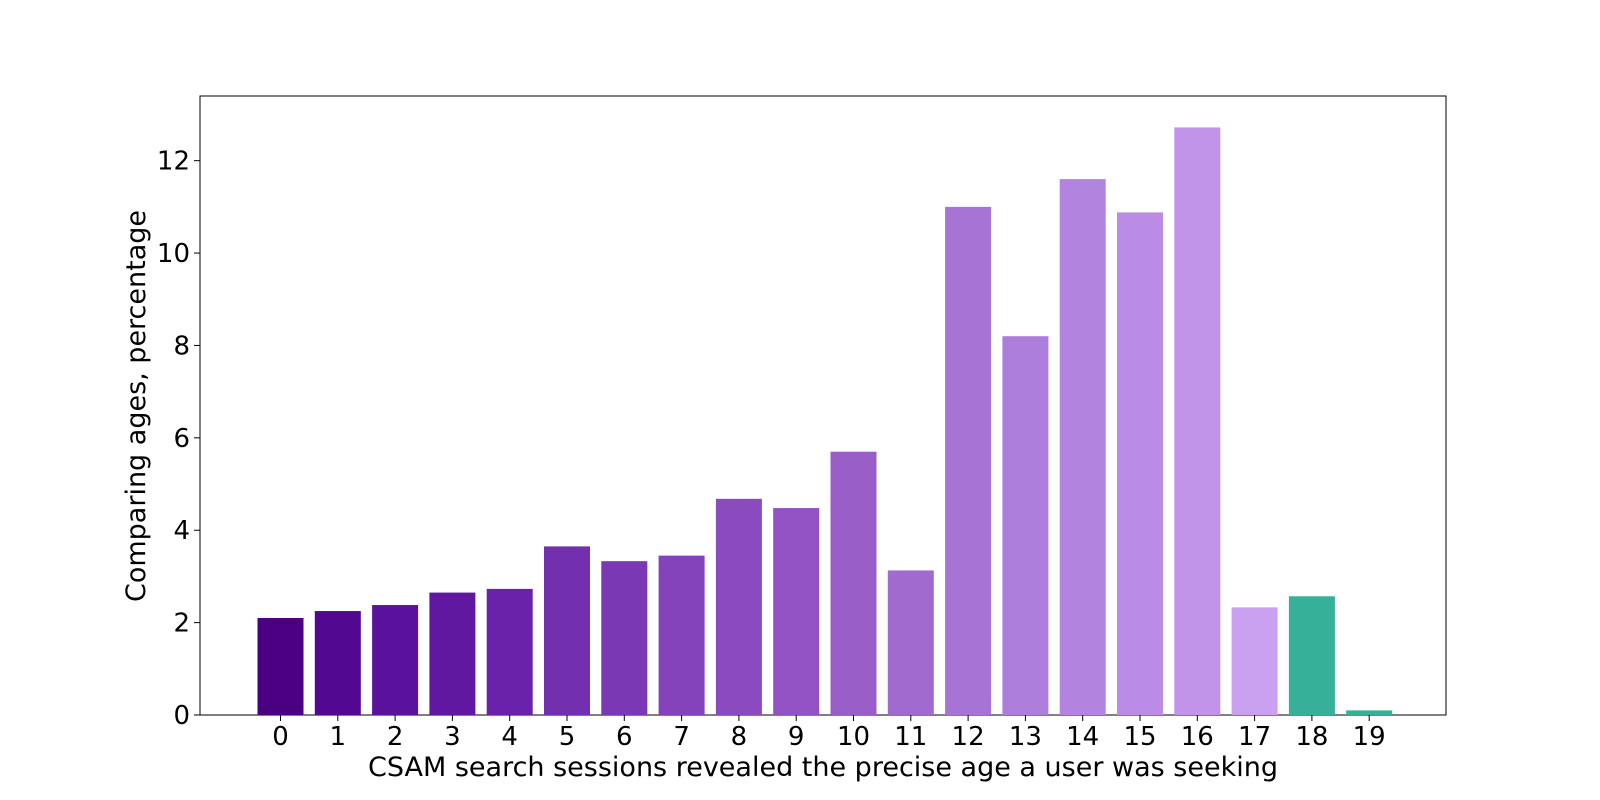 This screenshot has height=800, width=1600. I want to click on x-tick-label: 11, so click(910, 737).